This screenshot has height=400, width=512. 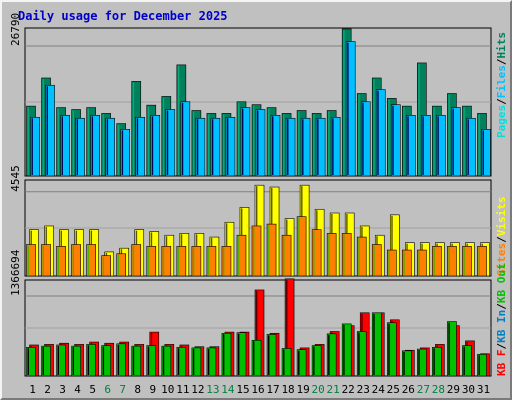 I want to click on x-tick-label: 18, so click(x=287, y=389).